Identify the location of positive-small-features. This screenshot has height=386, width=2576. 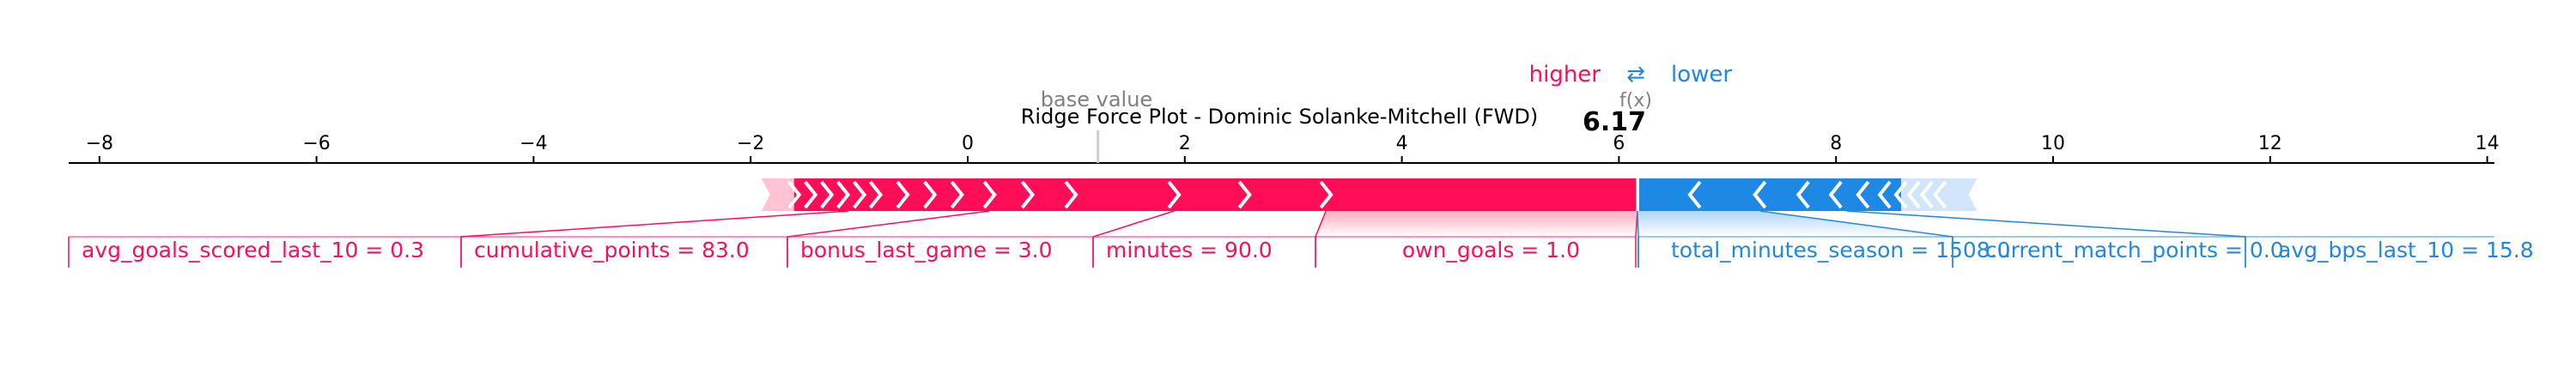
(777, 194).